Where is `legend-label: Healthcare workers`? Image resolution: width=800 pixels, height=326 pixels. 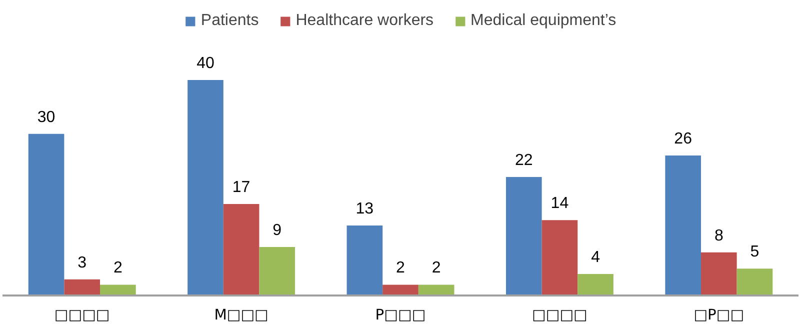 legend-label: Healthcare workers is located at coordinates (365, 21).